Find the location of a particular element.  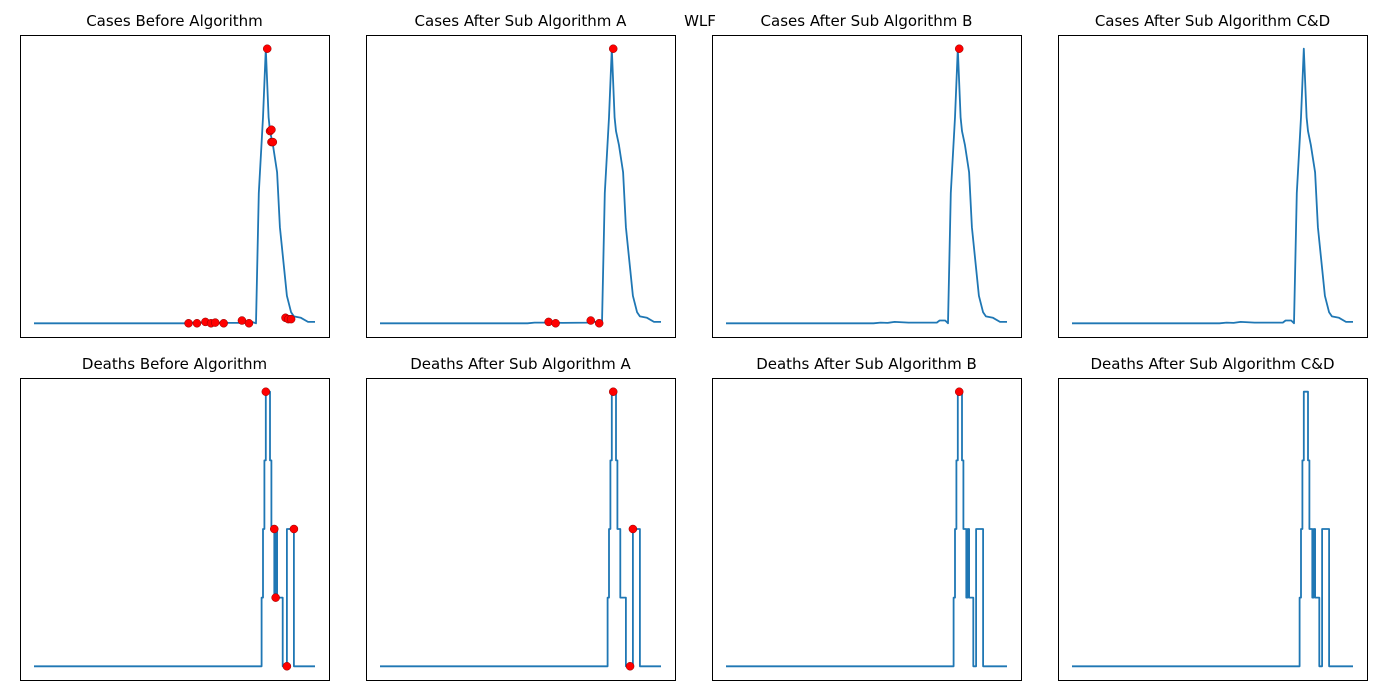

subplot-7: Deaths After Sub Algorithm B is located at coordinates (867, 518).